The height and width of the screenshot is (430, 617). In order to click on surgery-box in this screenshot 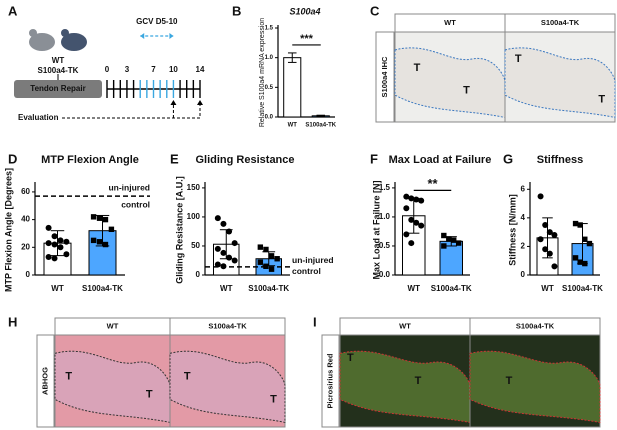, I will do `click(58, 89)`.